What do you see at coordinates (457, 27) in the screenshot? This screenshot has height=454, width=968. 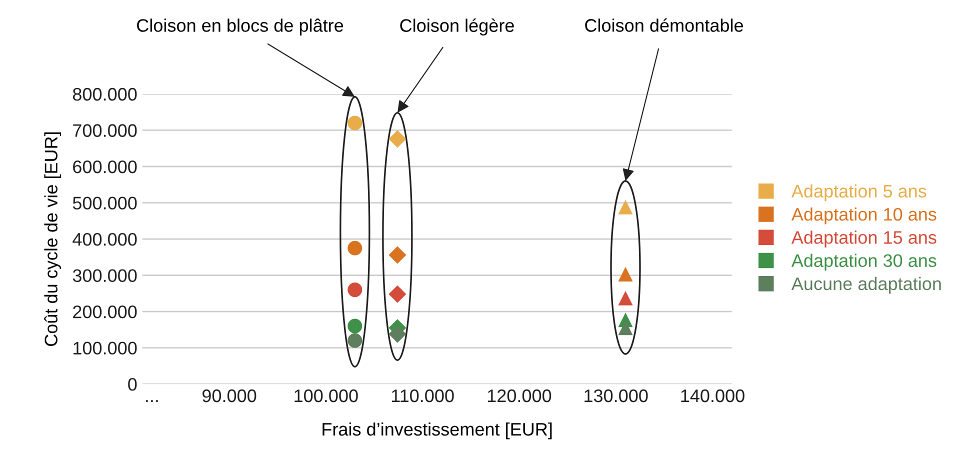 I see `text: Cloison légère` at bounding box center [457, 27].